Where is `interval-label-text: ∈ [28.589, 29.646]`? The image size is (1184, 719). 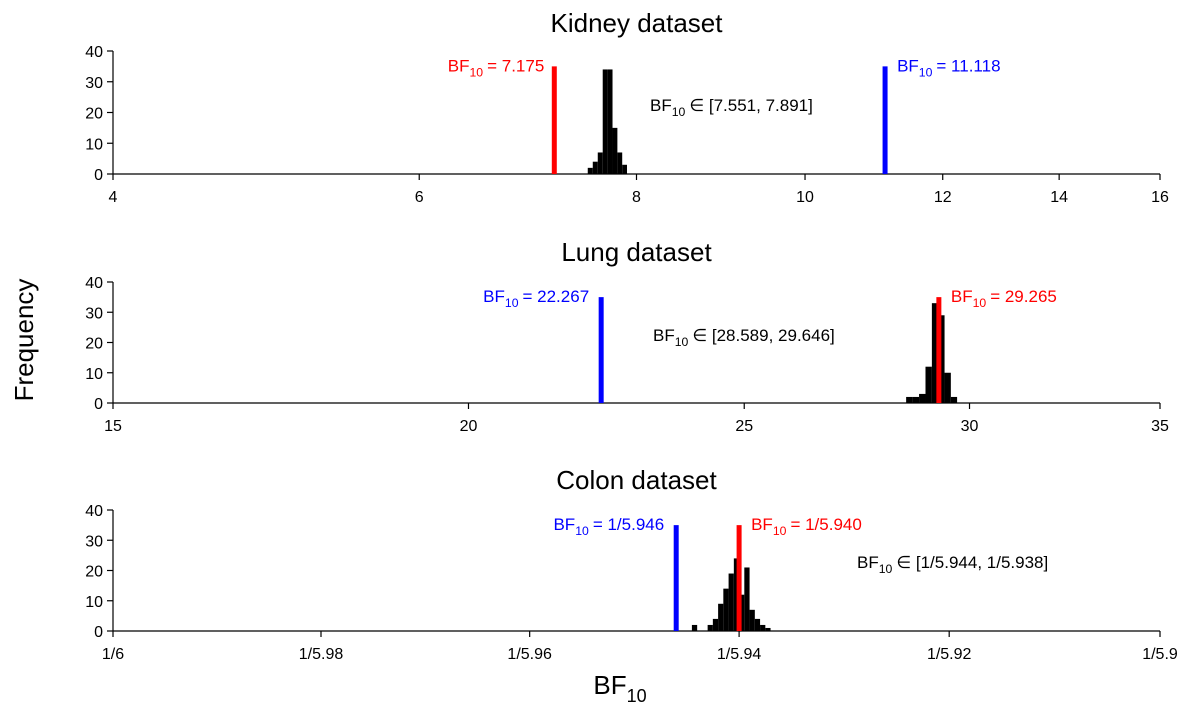
interval-label-text: ∈ [28.589, 29.646] is located at coordinates (763, 335).